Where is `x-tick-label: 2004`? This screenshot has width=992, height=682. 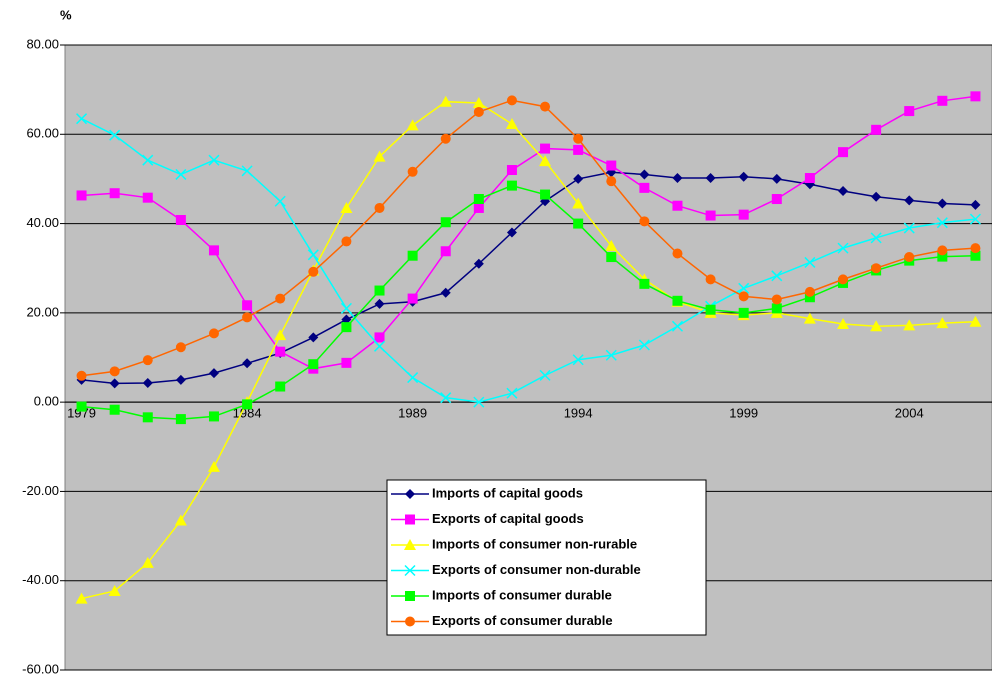 x-tick-label: 2004 is located at coordinates (909, 413).